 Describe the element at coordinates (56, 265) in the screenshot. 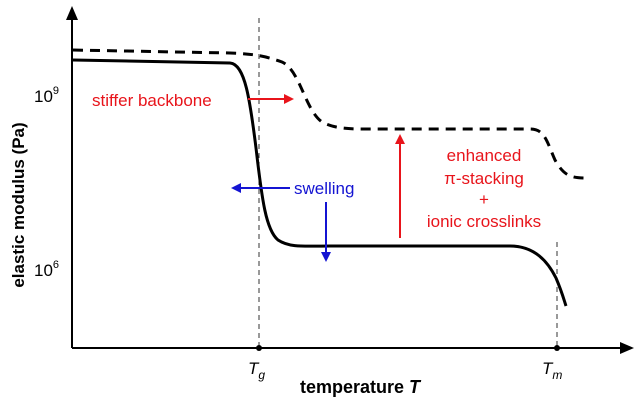

I see `ytick-1e6-exp: 6` at that location.